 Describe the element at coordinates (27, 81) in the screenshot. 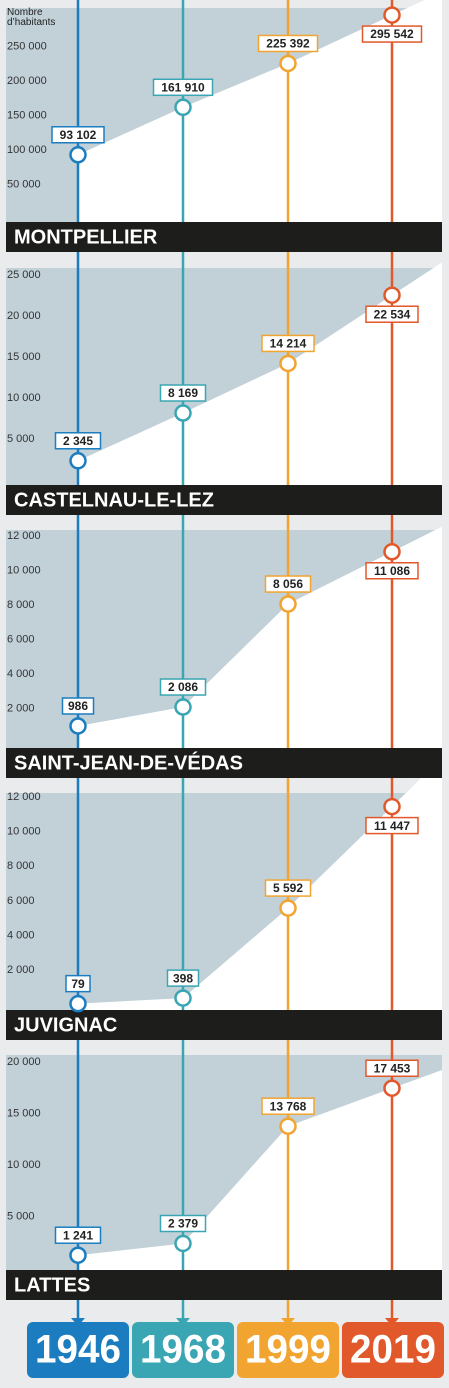

I see `y-tick-label: 200 000` at that location.